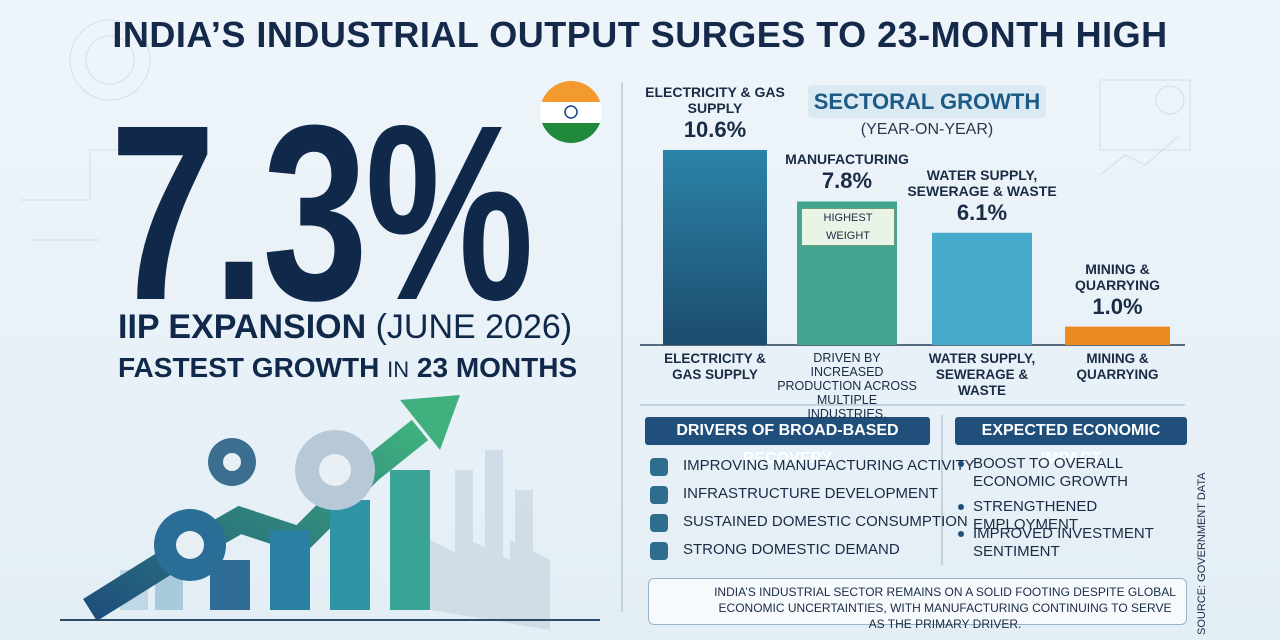 The height and width of the screenshot is (640, 1280). I want to click on driver-item: IMPROVING MANUFACTURING ACTIVITY, so click(829, 465).